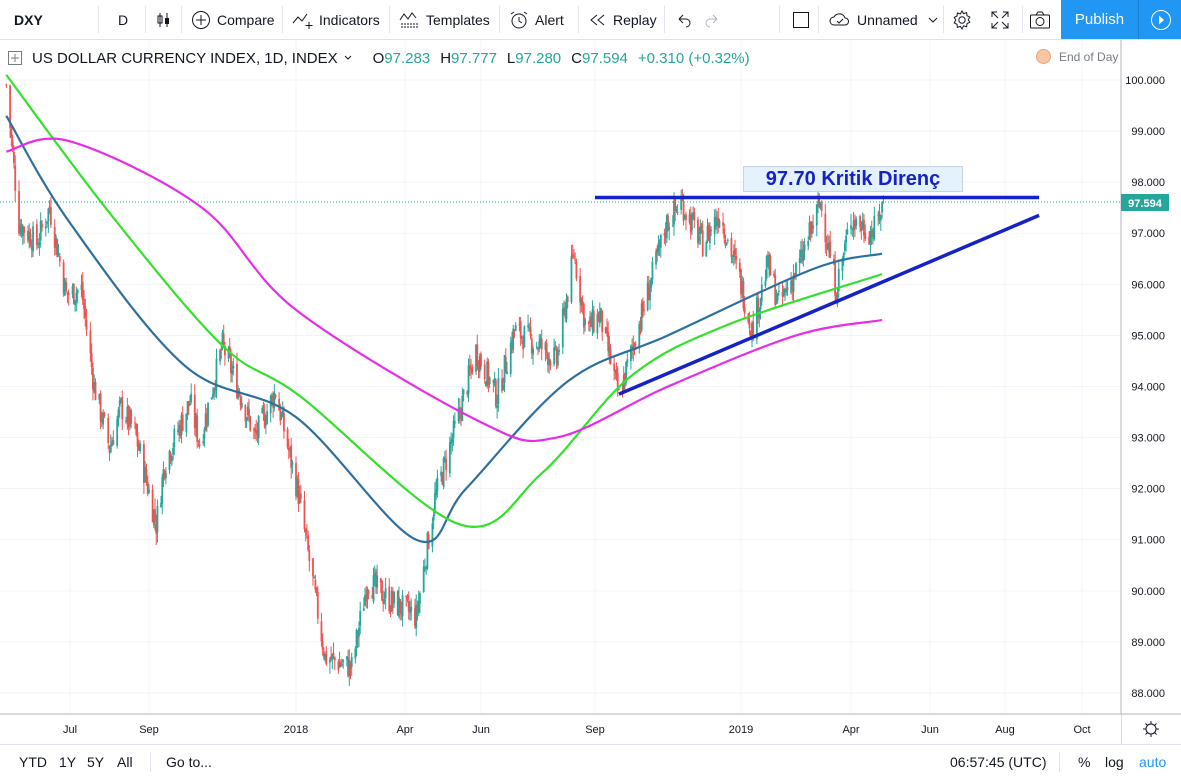 This screenshot has width=1181, height=782. What do you see at coordinates (1077, 56) in the screenshot?
I see `end-of-day-status: End of Day` at bounding box center [1077, 56].